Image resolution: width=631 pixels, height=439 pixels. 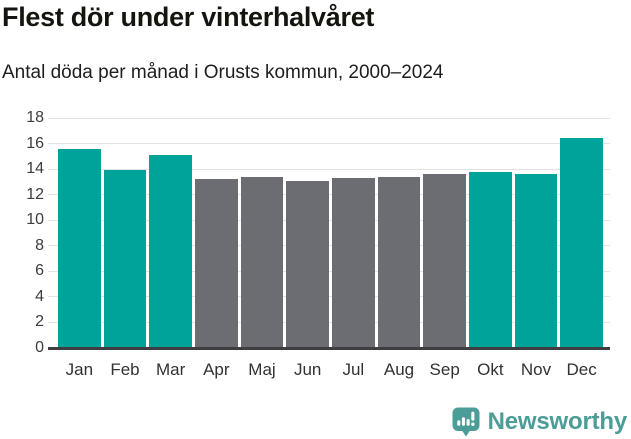 I want to click on y-tick-label-8: 8, so click(x=39, y=245).